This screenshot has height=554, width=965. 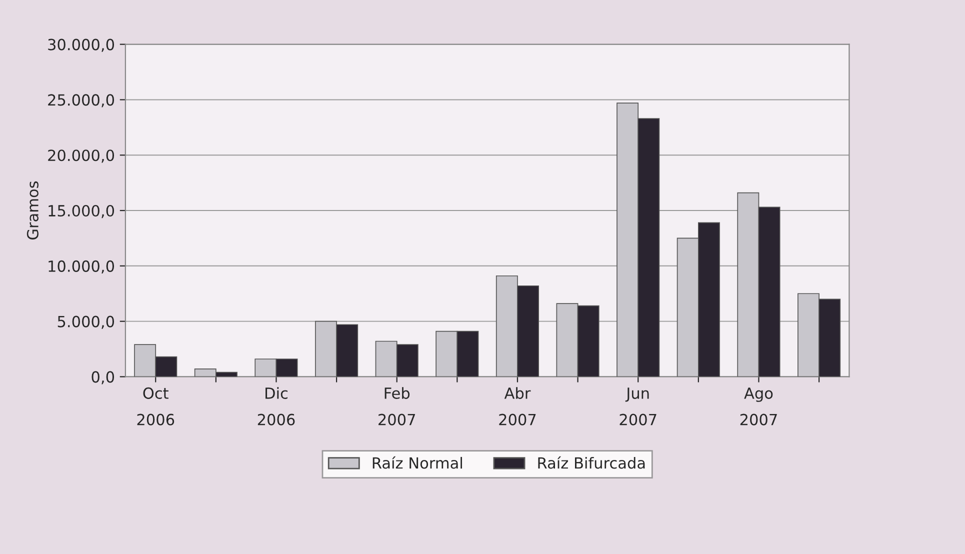 What do you see at coordinates (32, 210) in the screenshot?
I see `y-axis-title: Gramos` at bounding box center [32, 210].